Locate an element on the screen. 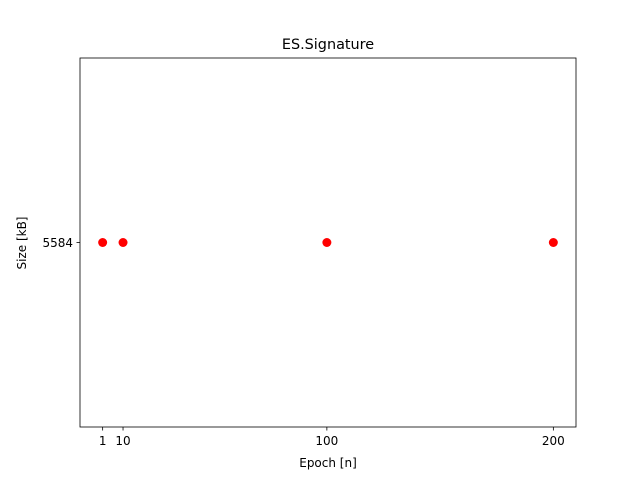  x-tick-label: 100 is located at coordinates (326, 441).